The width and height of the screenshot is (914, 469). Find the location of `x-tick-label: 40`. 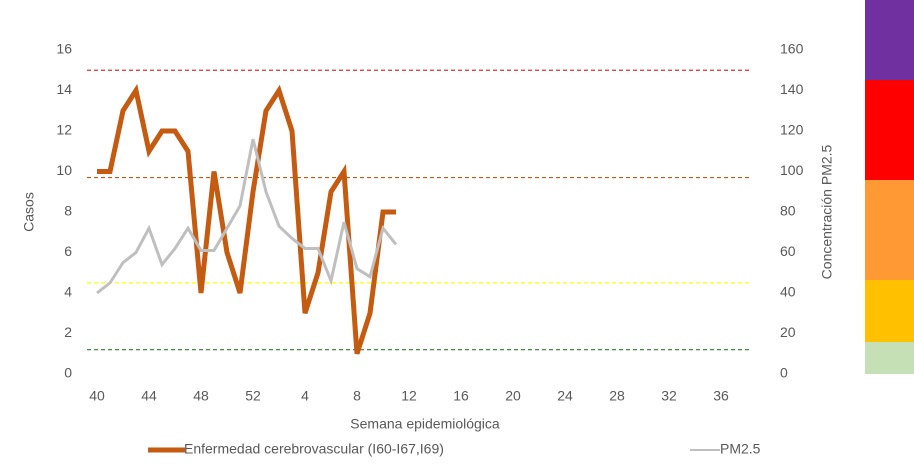

x-tick-label: 40 is located at coordinates (97, 396).